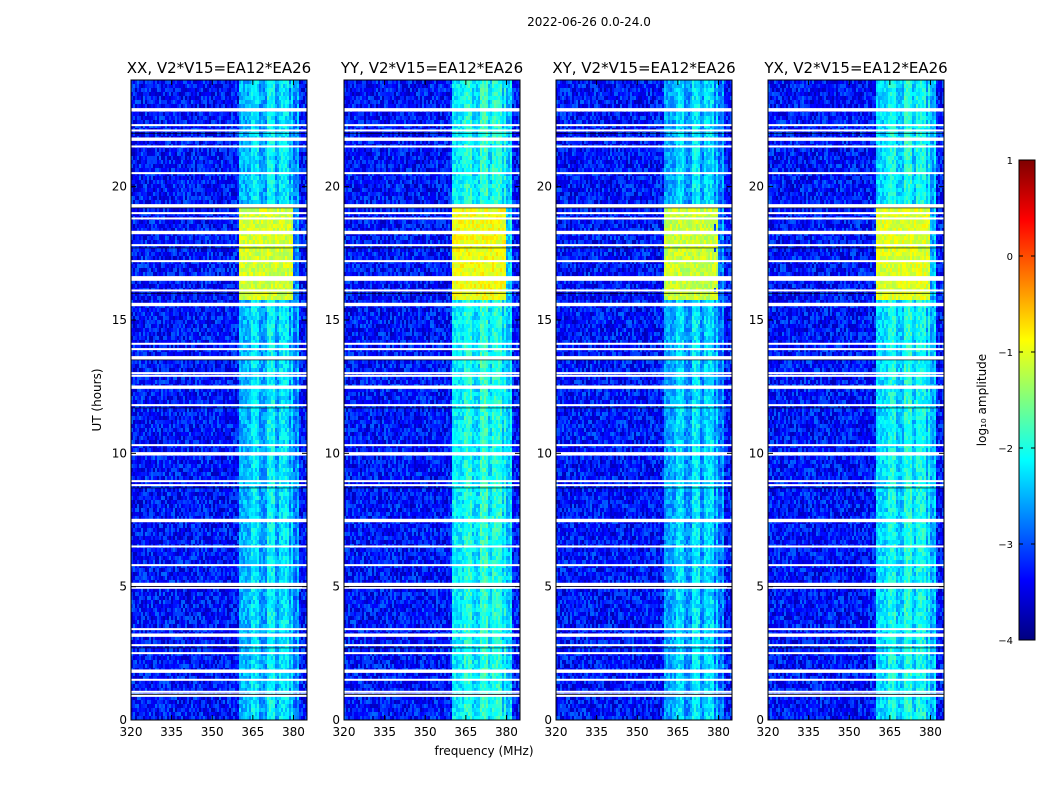 The height and width of the screenshot is (800, 1050). What do you see at coordinates (332, 453) in the screenshot?
I see `y-tick-label: 10` at bounding box center [332, 453].